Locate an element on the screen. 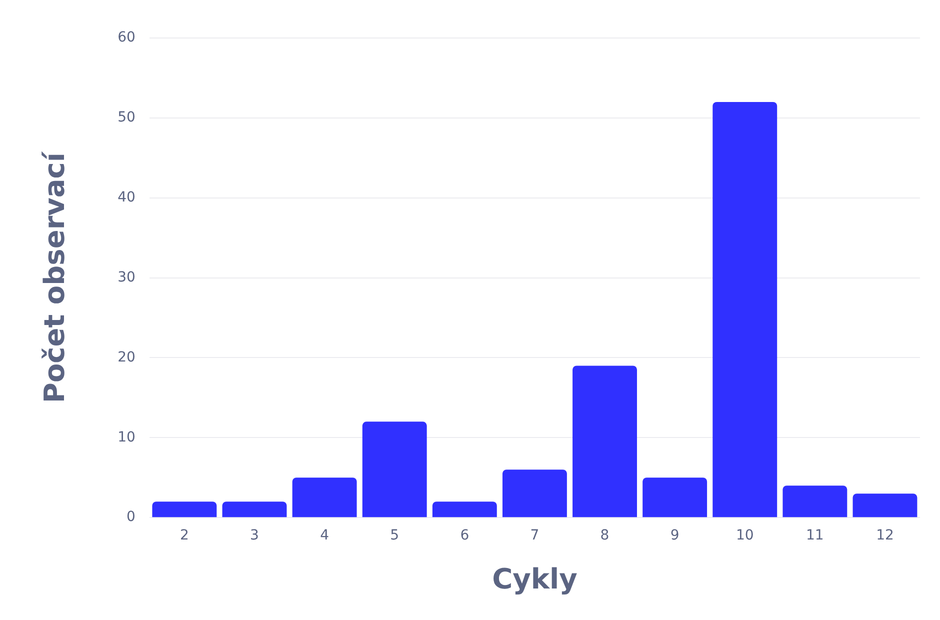  x-tick-label: 3 is located at coordinates (254, 536).